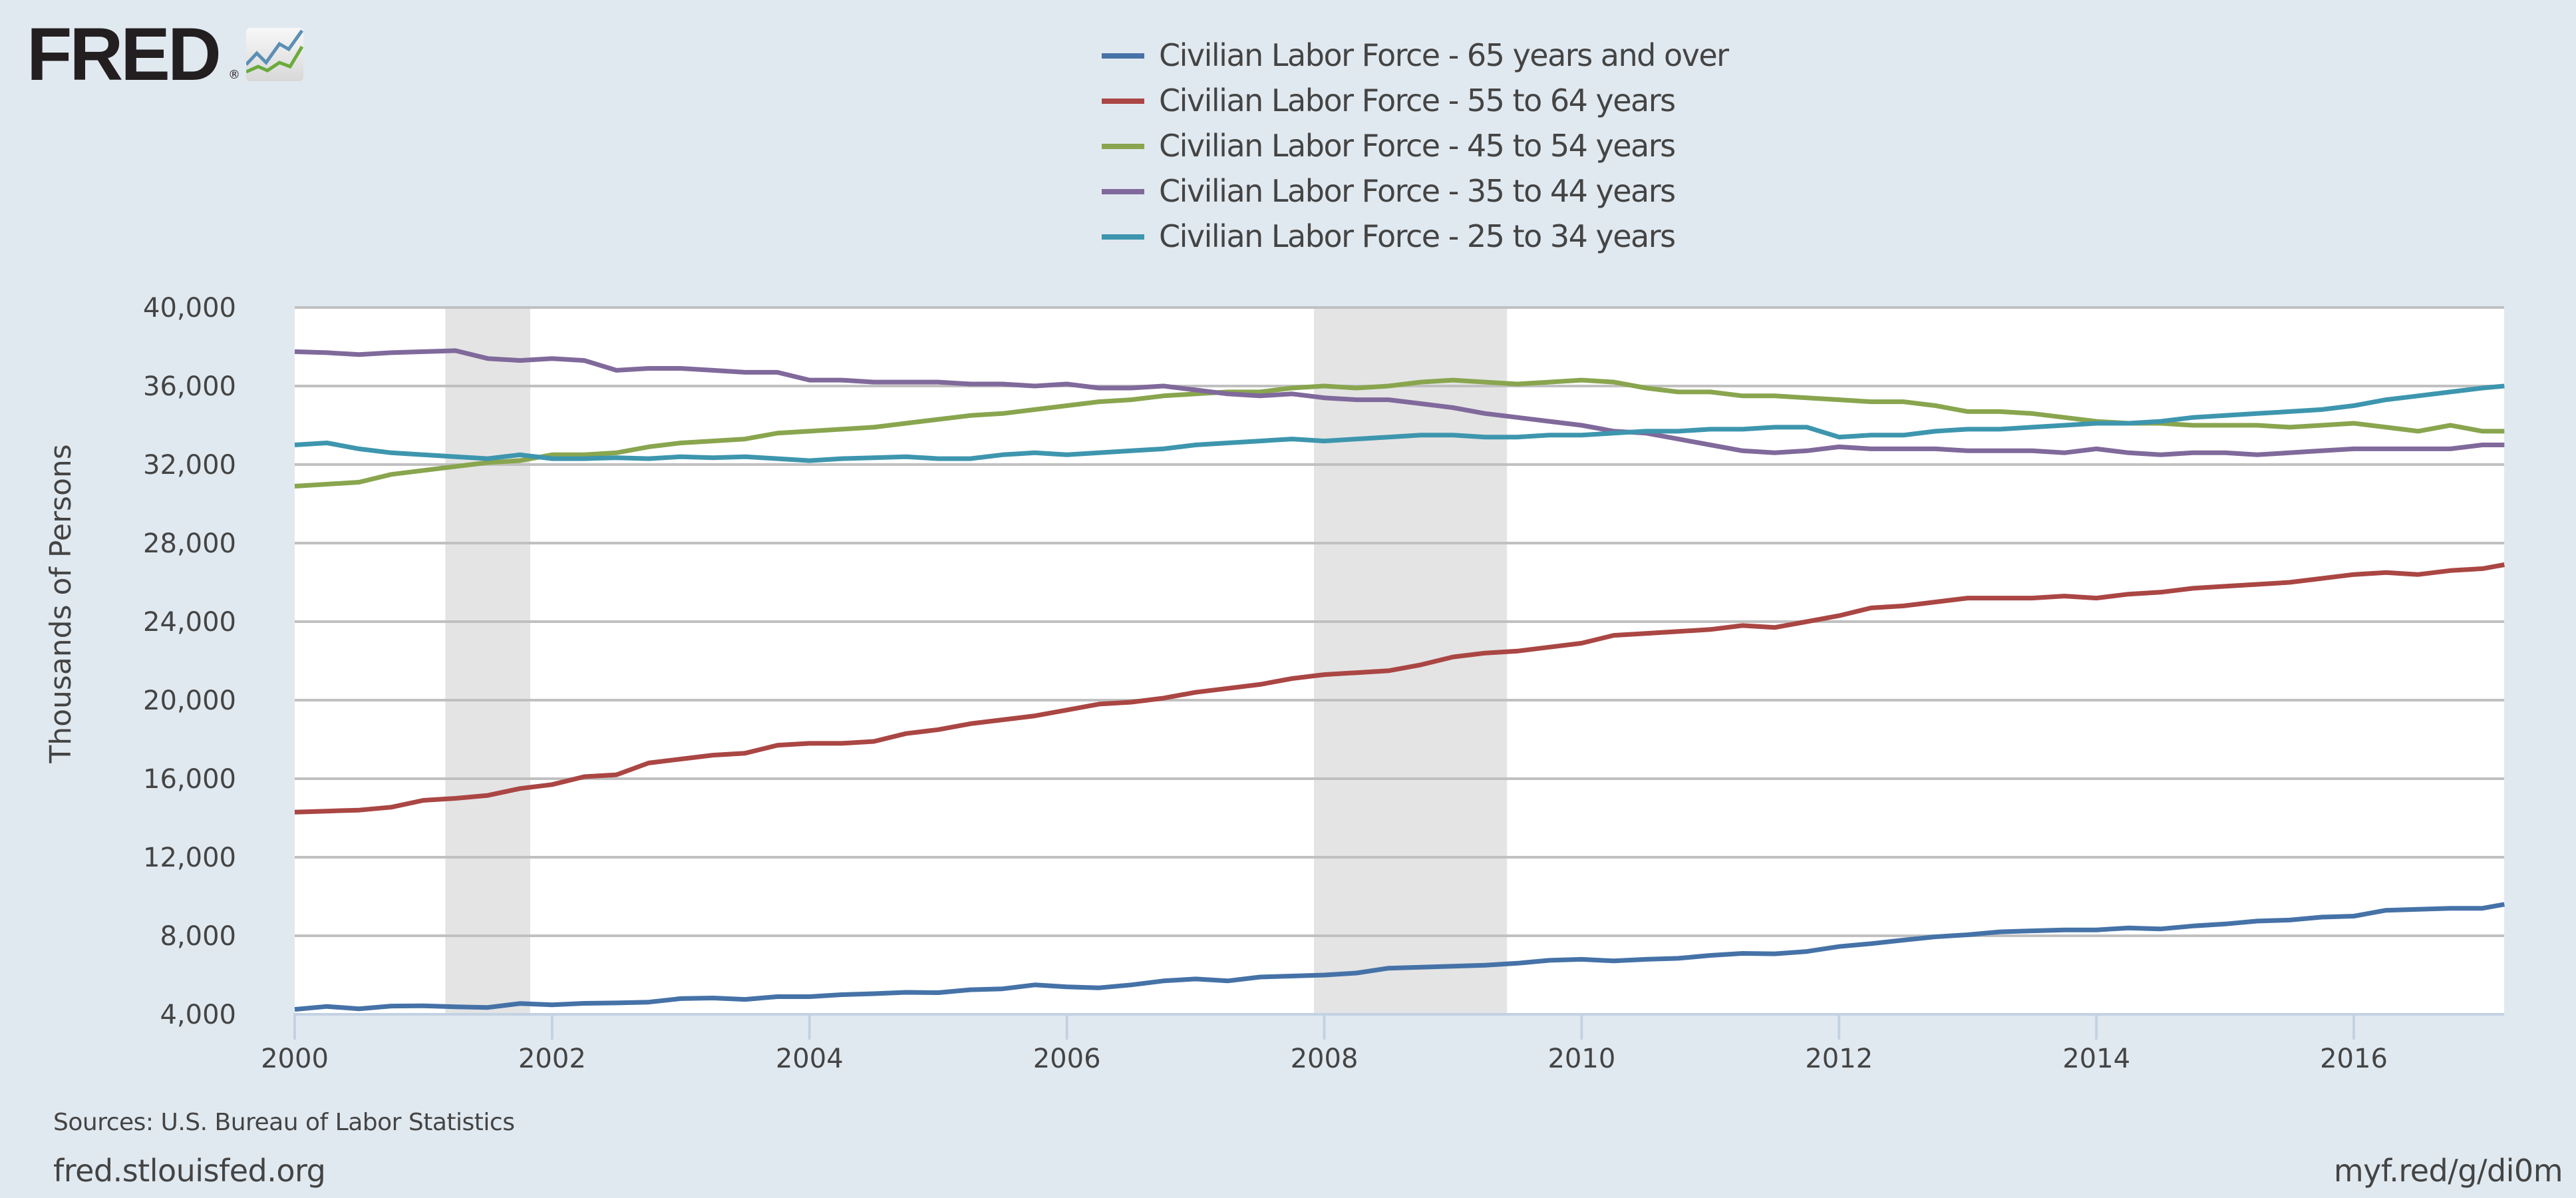 The width and height of the screenshot is (2576, 1198). What do you see at coordinates (1325, 1059) in the screenshot?
I see `x-tick-label: 2008` at bounding box center [1325, 1059].